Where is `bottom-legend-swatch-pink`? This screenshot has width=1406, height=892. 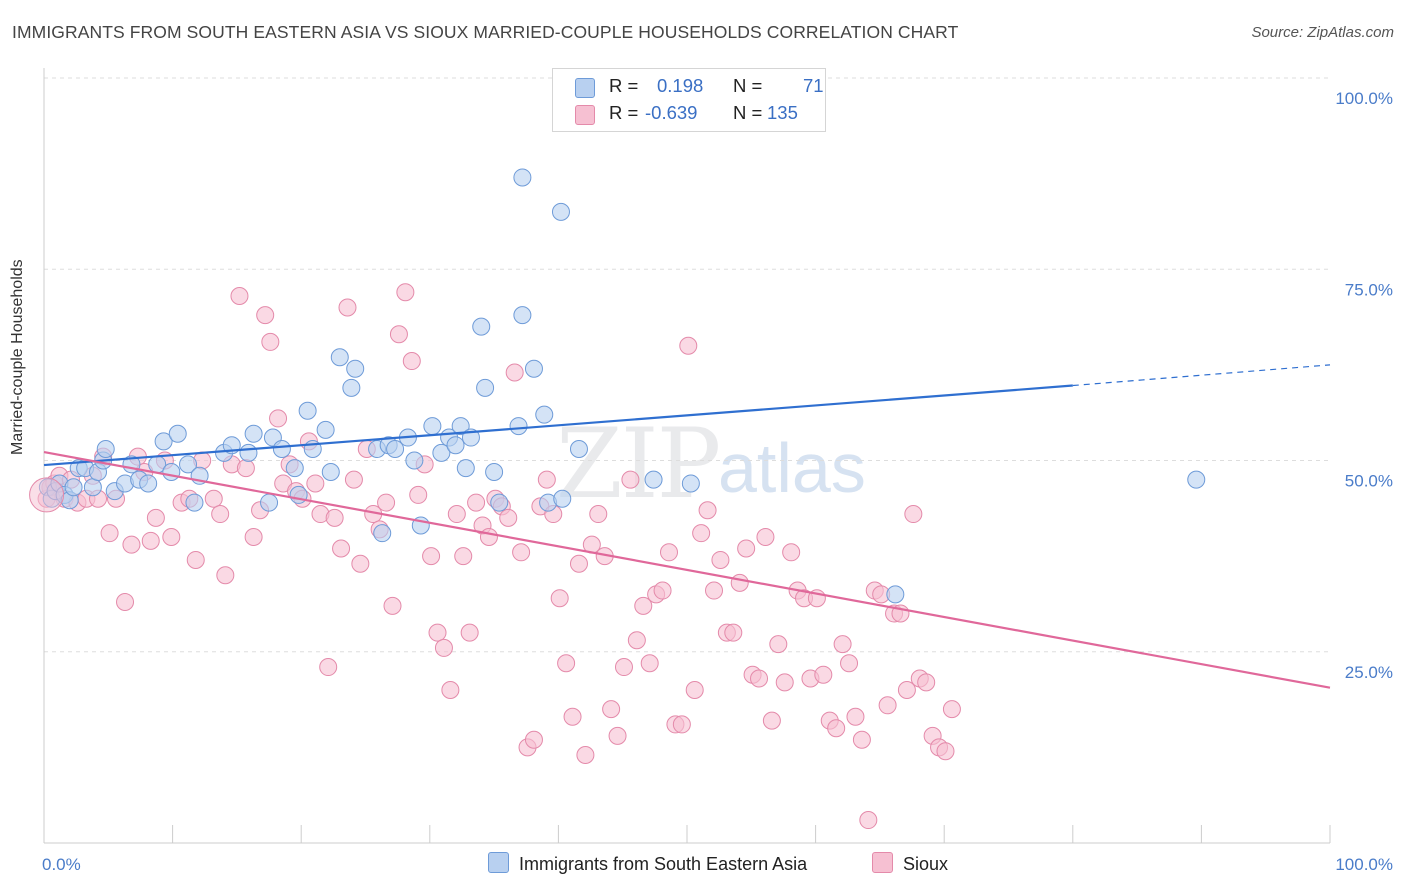
bottom-legend-swatch-pink is located at coordinates (882, 862).